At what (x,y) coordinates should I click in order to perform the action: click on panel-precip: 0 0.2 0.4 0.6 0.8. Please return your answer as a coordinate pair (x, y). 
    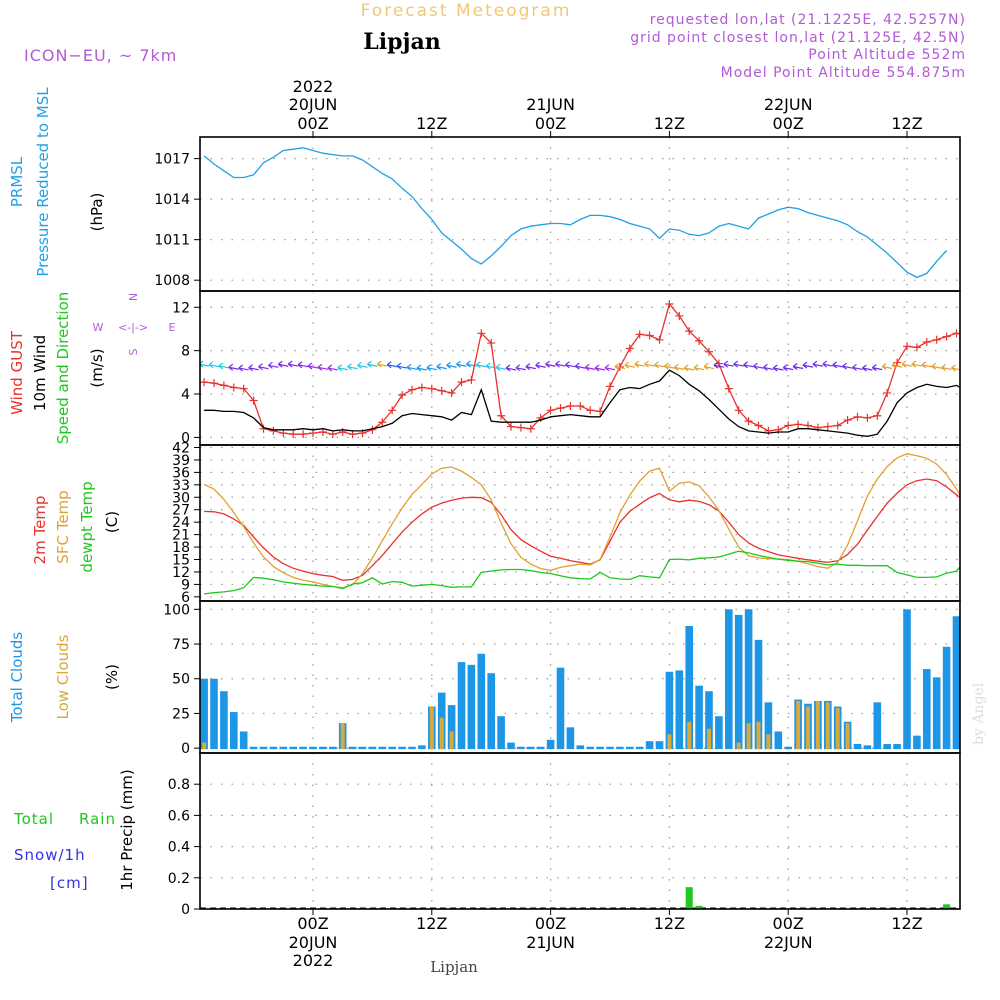
    Looking at the image, I should click on (564, 835).